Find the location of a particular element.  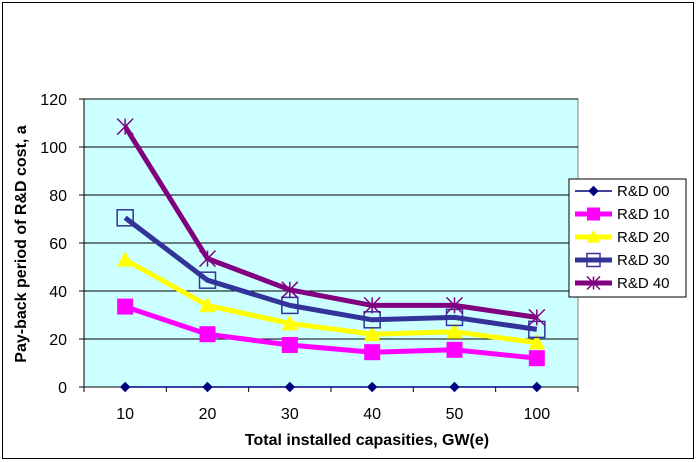

y-tick-label: 60 is located at coordinates (58, 244).